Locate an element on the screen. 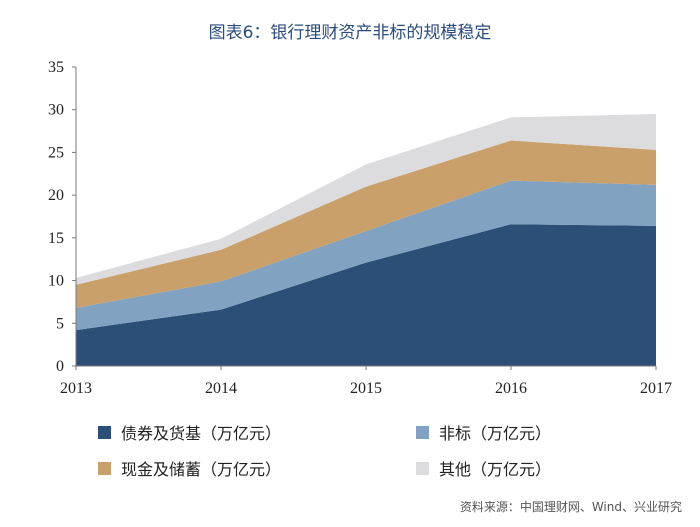 Image resolution: width=700 pixels, height=527 pixels. y-tick-label: 5 is located at coordinates (60, 323).